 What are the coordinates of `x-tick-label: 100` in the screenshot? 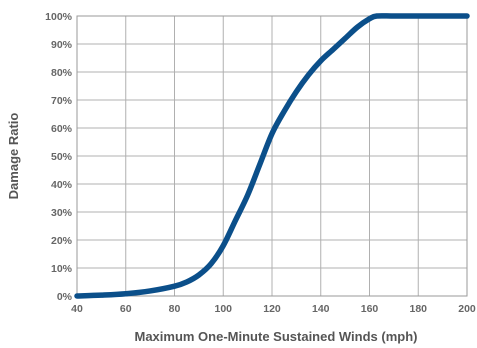 It's located at (223, 309).